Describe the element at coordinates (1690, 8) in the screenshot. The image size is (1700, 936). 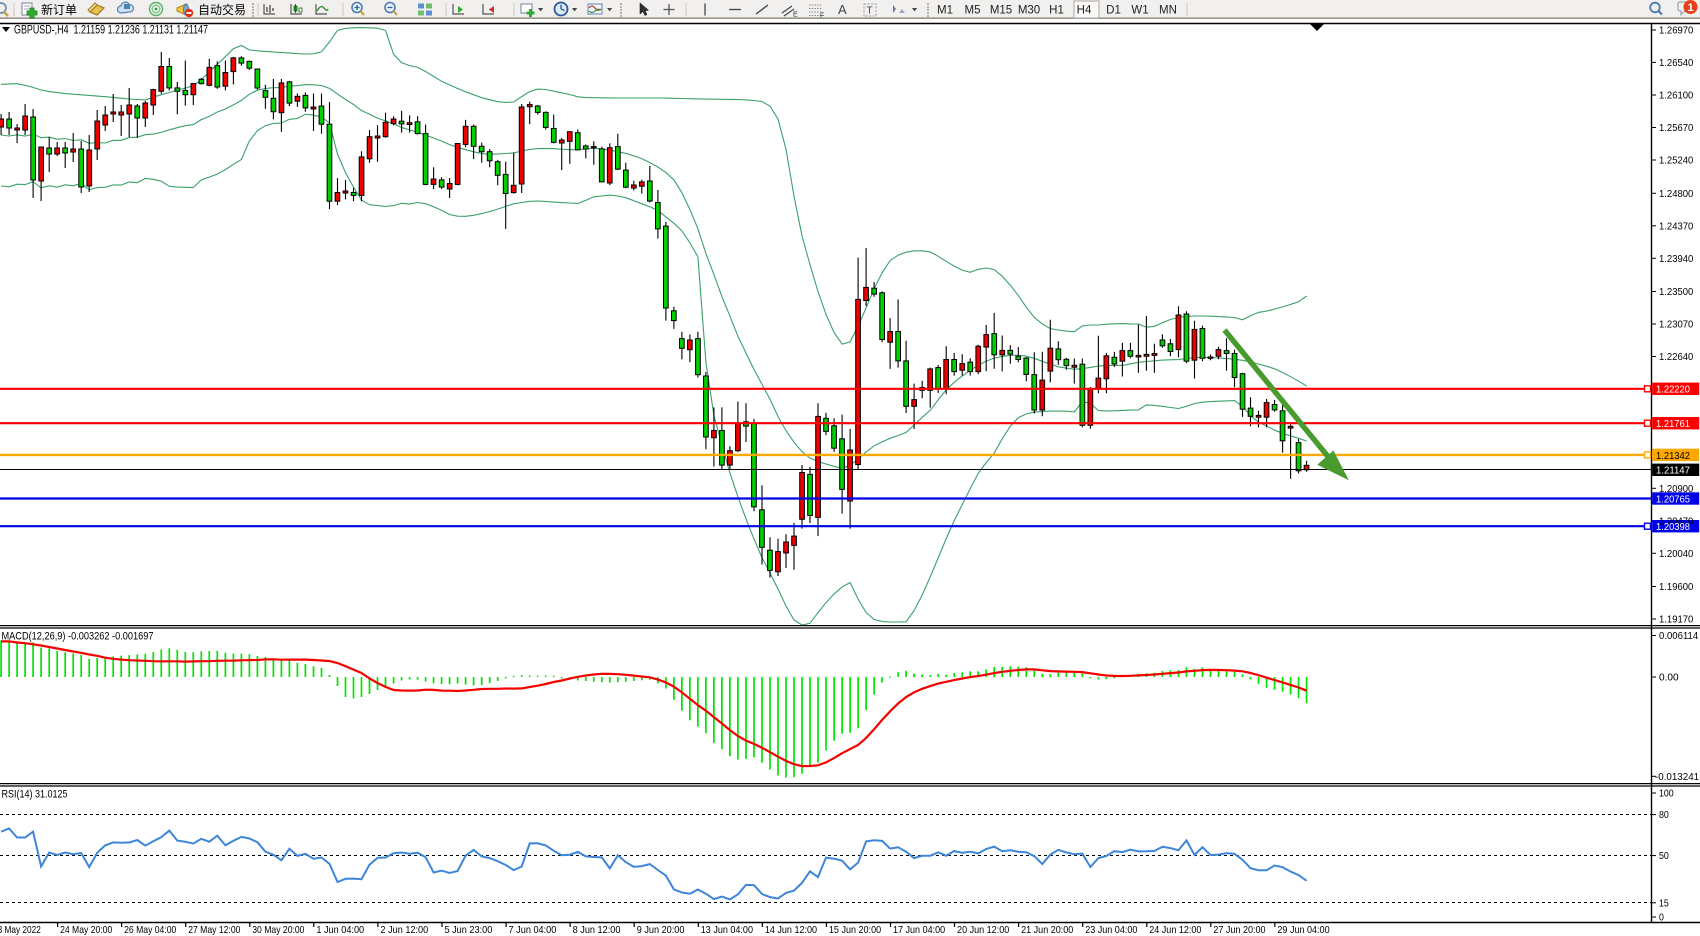
I see `svg-text: 1` at that location.